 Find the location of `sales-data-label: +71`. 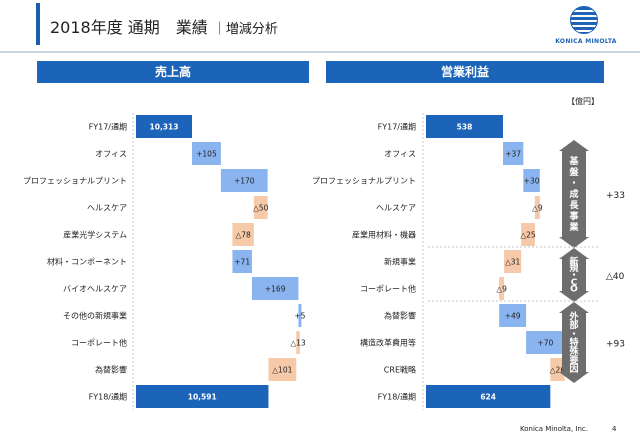

sales-data-label: +71 is located at coordinates (242, 262).